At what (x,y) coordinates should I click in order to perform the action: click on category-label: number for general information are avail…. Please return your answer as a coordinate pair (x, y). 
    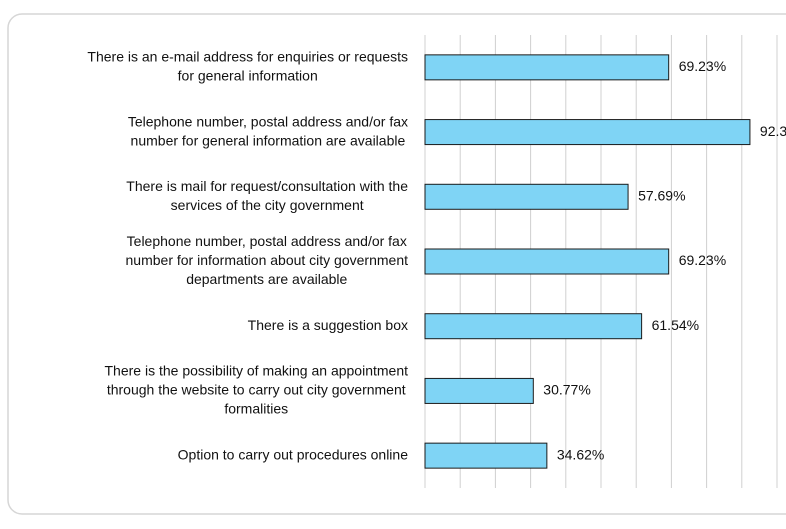
    Looking at the image, I should click on (268, 140).